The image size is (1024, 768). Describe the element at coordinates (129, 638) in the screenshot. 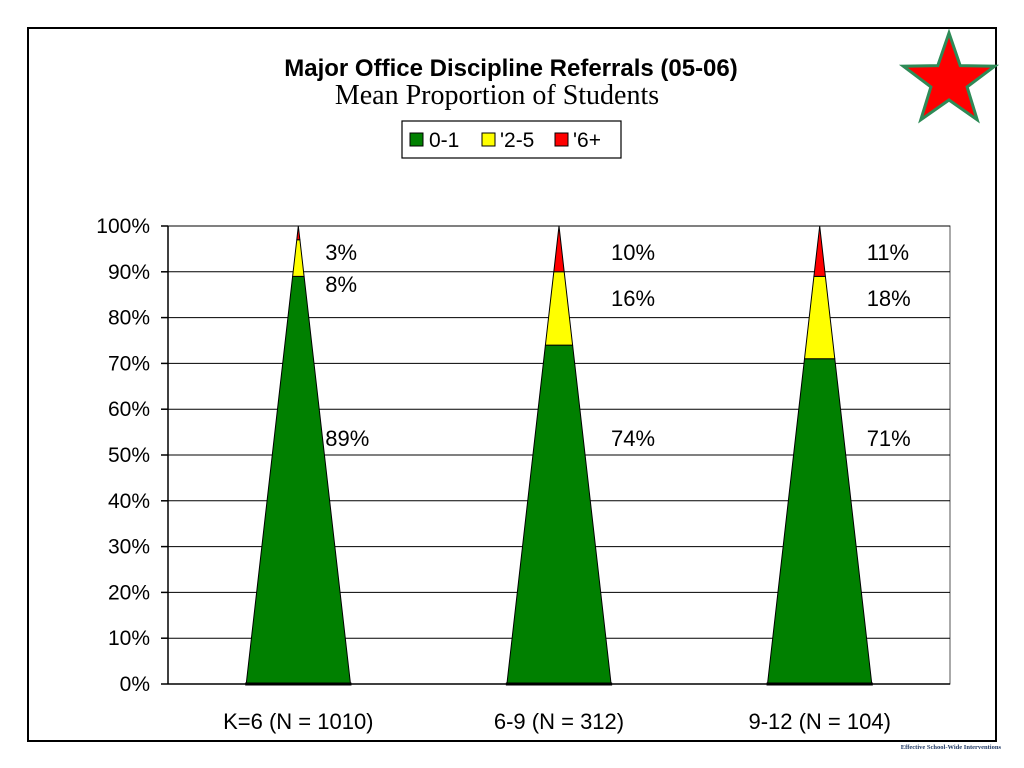

I see `y-tick-label: 10%` at that location.